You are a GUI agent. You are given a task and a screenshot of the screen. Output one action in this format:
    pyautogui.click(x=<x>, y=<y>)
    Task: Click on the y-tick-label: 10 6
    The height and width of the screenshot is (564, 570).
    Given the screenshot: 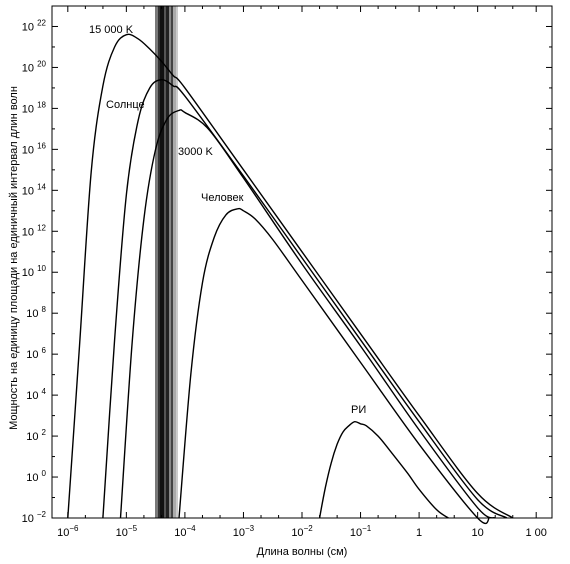 What is the action you would take?
    pyautogui.click(x=36, y=353)
    